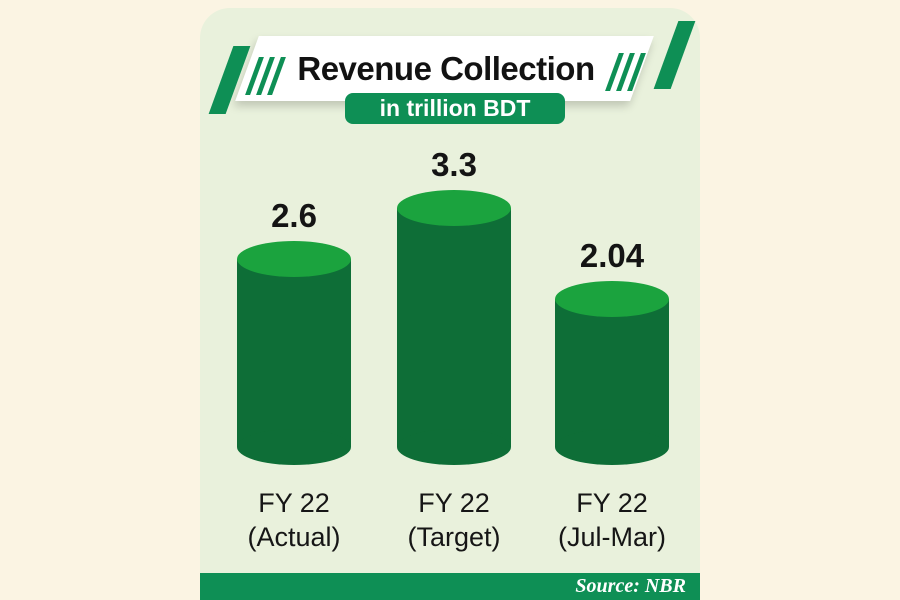 This screenshot has height=600, width=900. I want to click on bar-group-fy22-julmar: 2.04, so click(612, 351).